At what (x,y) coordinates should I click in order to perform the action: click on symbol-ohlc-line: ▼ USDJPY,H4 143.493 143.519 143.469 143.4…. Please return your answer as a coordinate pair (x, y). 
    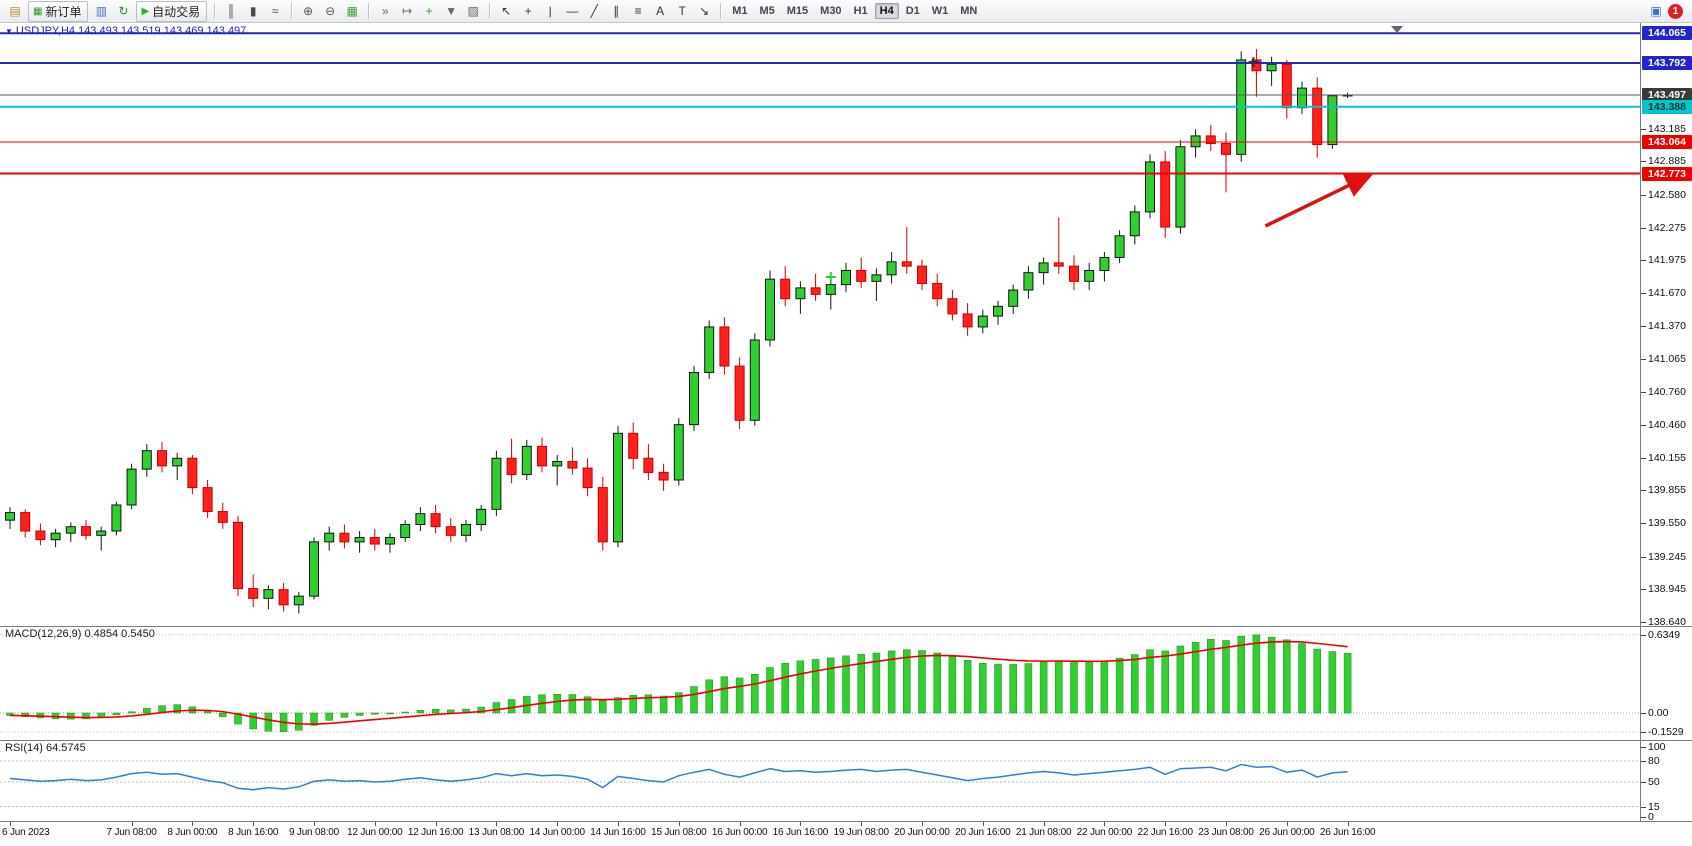
    Looking at the image, I should click on (125, 31).